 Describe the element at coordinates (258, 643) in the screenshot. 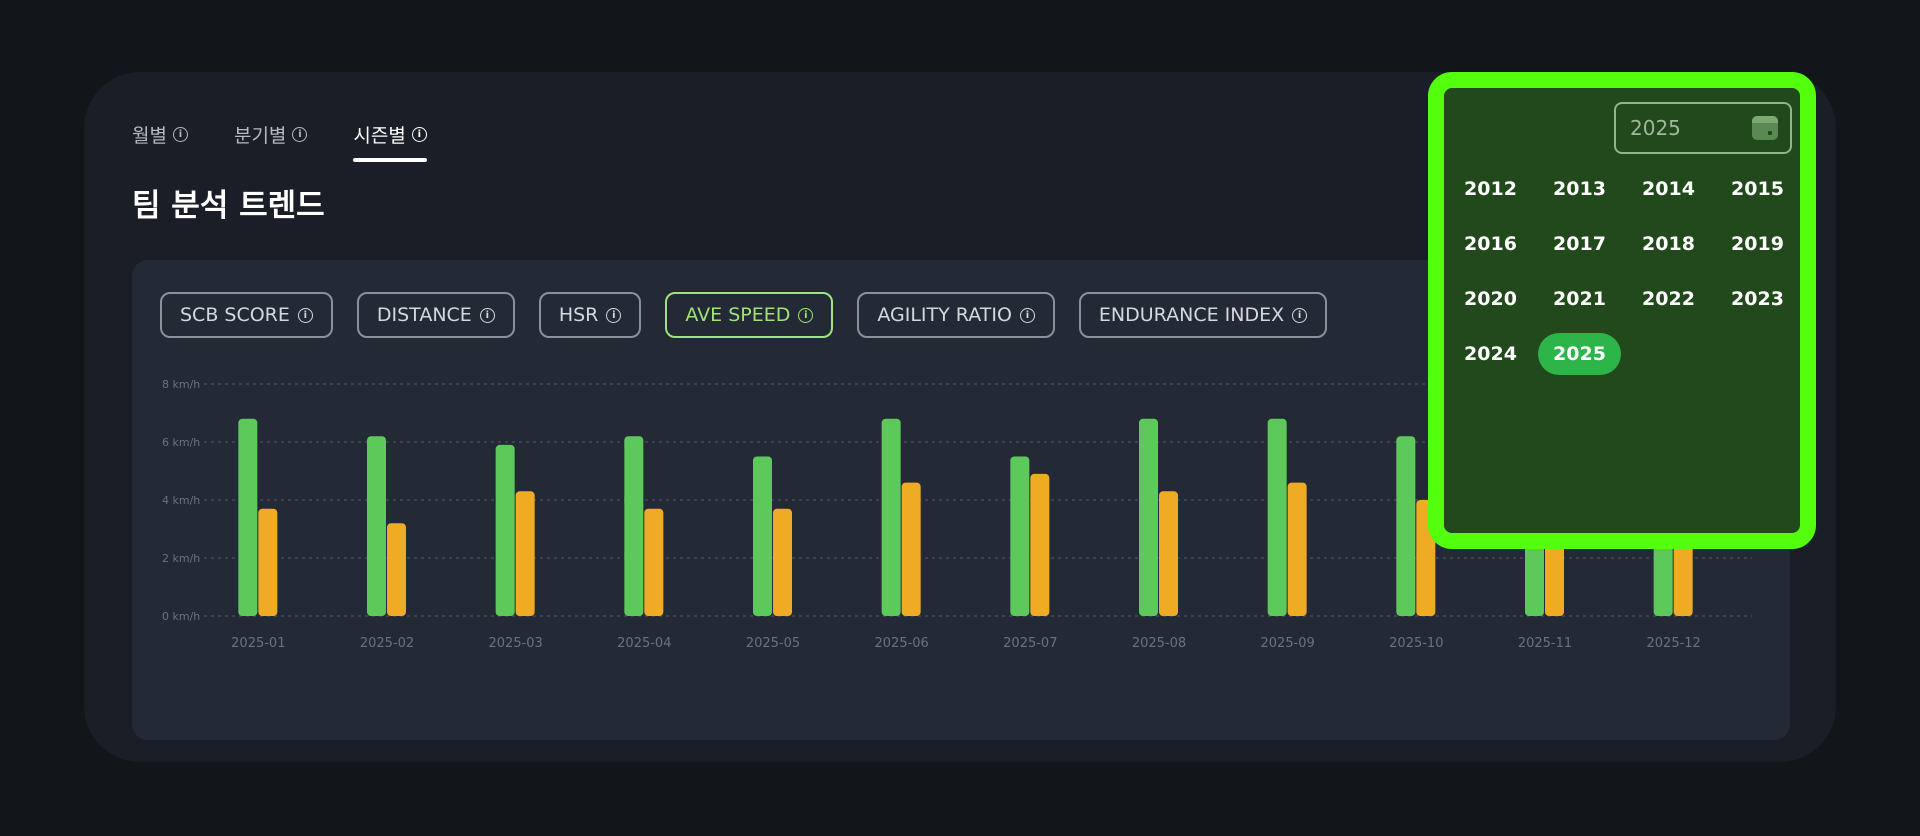

I see `x-tick-label: 2025-01` at that location.